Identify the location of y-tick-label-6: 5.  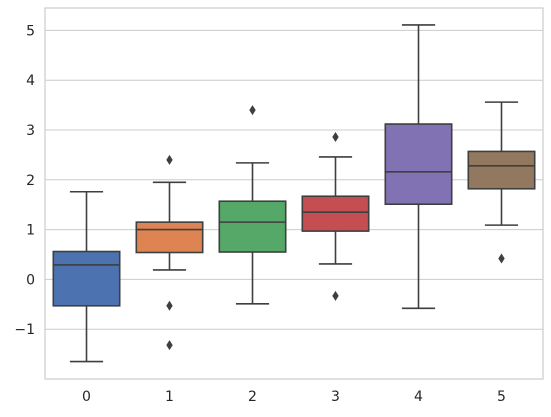
(30, 31).